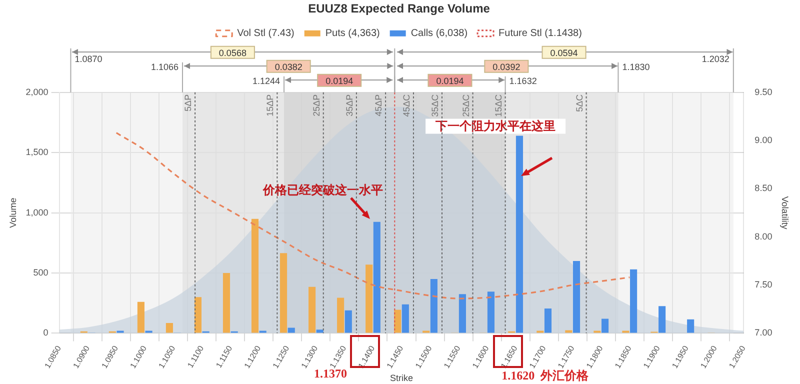 This screenshot has height=384, width=800. What do you see at coordinates (45, 333) in the screenshot?
I see `y-tick-label: 0` at bounding box center [45, 333].